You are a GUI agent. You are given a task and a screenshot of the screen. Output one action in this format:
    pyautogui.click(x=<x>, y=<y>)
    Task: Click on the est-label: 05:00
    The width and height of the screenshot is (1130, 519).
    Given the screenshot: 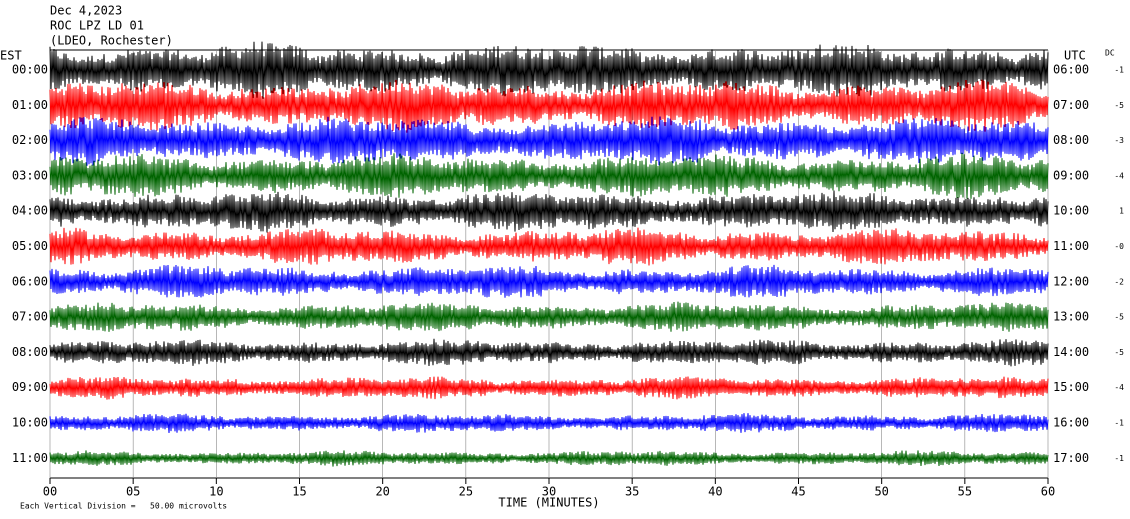 What is the action you would take?
    pyautogui.click(x=30, y=246)
    